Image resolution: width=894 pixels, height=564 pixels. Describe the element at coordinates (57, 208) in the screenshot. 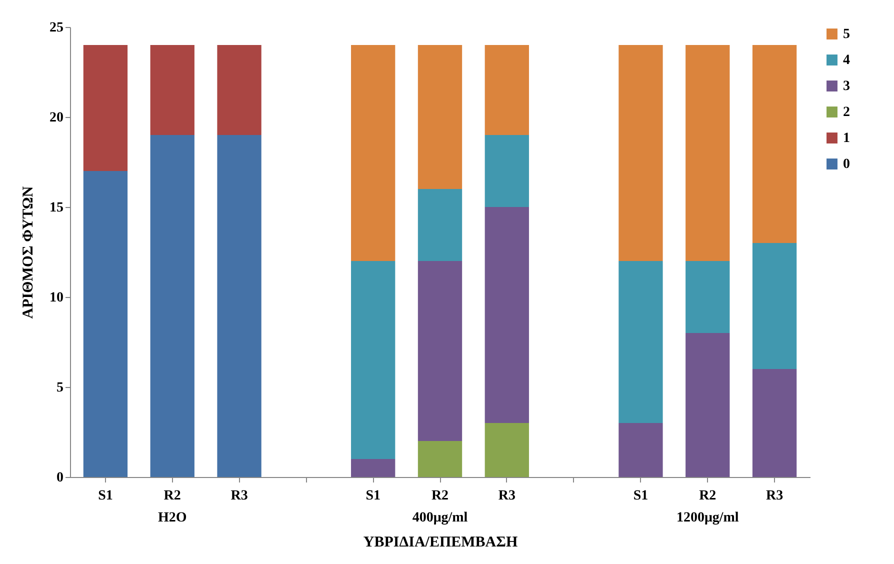

I see `y-tick-label: 15` at that location.